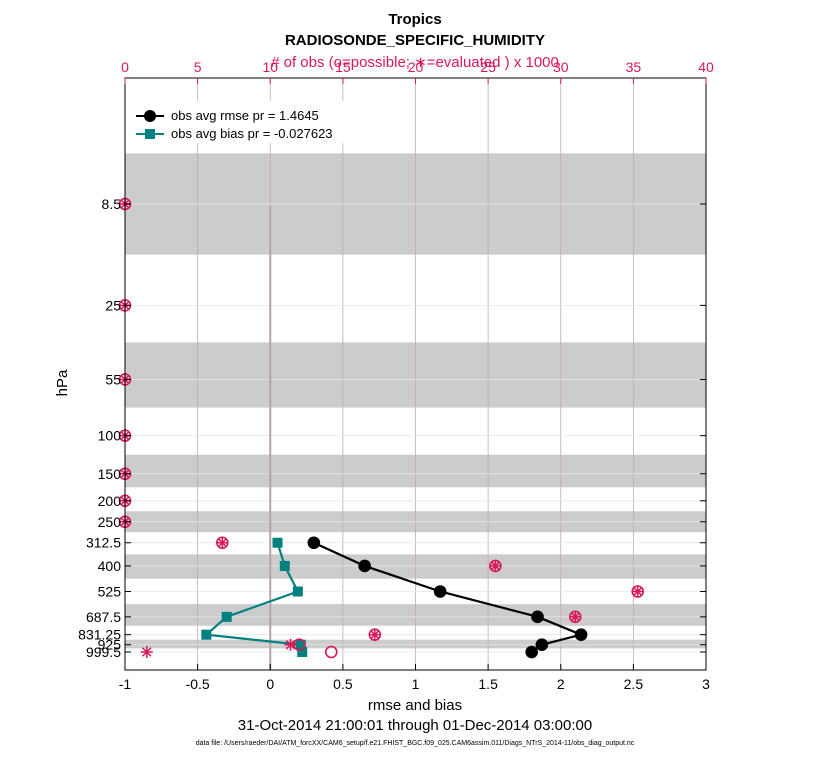 Image resolution: width=830 pixels, height=760 pixels. Describe the element at coordinates (488, 684) in the screenshot. I see `bottom-tick-label: 1.5` at that location.